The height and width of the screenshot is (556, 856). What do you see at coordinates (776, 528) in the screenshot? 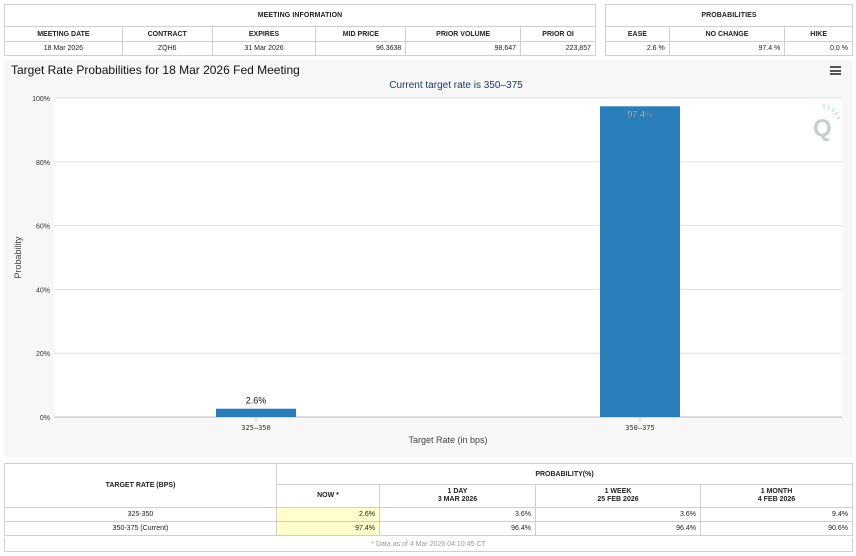
I see `one-month-cell: 90.6%` at bounding box center [776, 528].